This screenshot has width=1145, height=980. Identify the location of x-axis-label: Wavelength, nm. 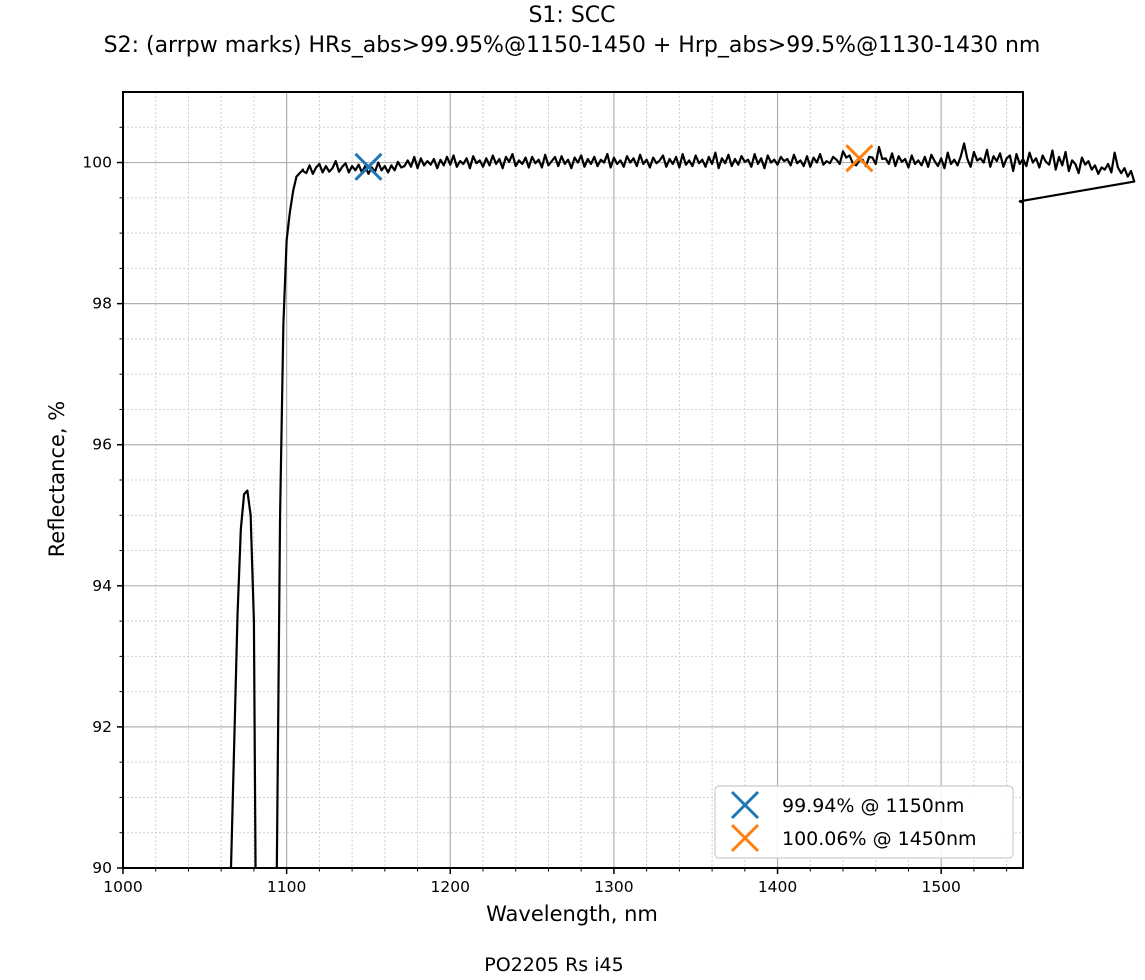
(572, 914).